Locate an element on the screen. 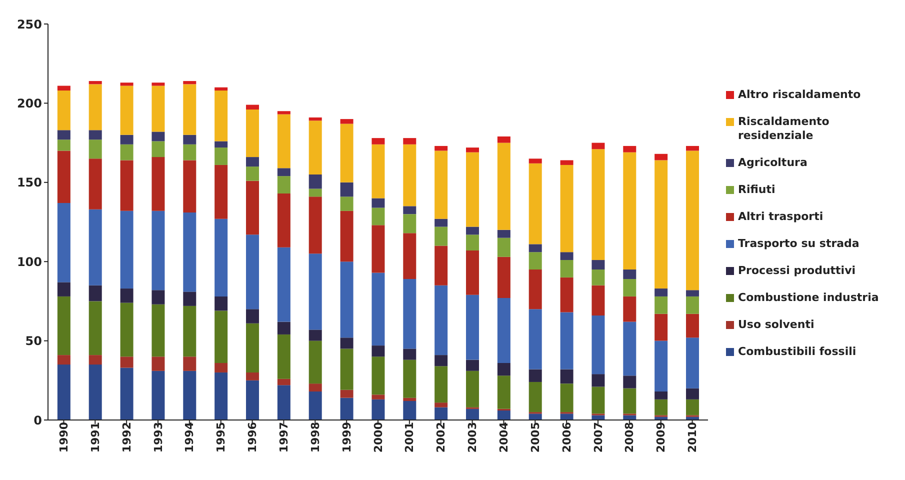 This screenshot has height=480, width=905. x-tick-label: 2005 is located at coordinates (535, 437).